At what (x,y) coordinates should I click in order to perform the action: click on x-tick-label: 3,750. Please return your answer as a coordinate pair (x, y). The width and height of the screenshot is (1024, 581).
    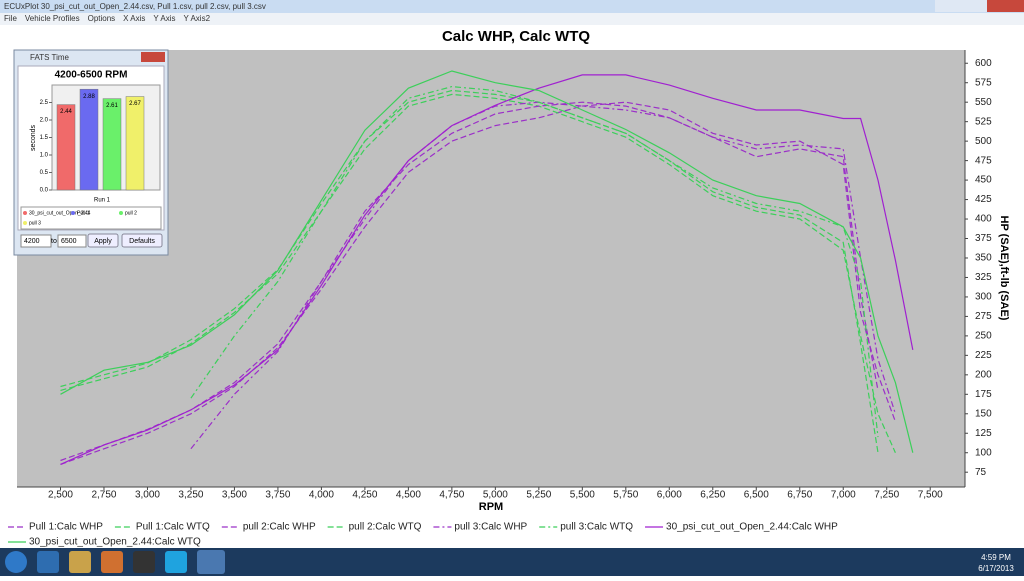
    Looking at the image, I should click on (277, 495).